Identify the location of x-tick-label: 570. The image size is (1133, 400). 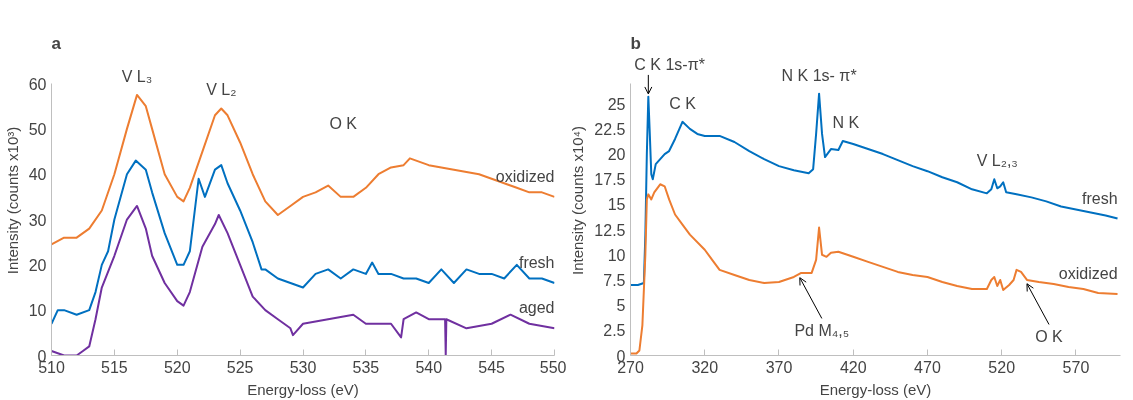
(1076, 367).